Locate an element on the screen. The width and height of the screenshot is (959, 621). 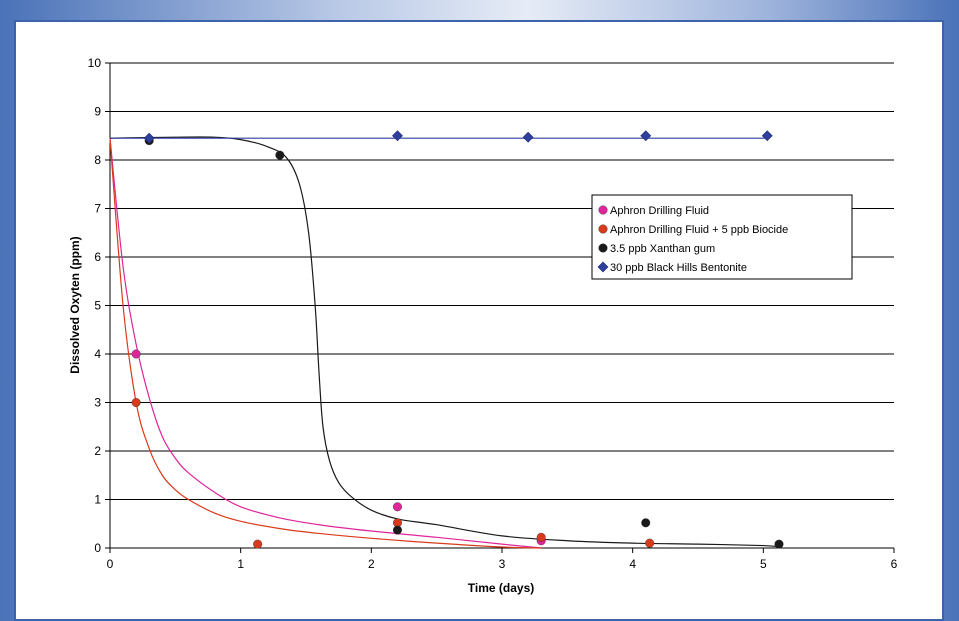
y-tick-label: 1 is located at coordinates (97, 500).